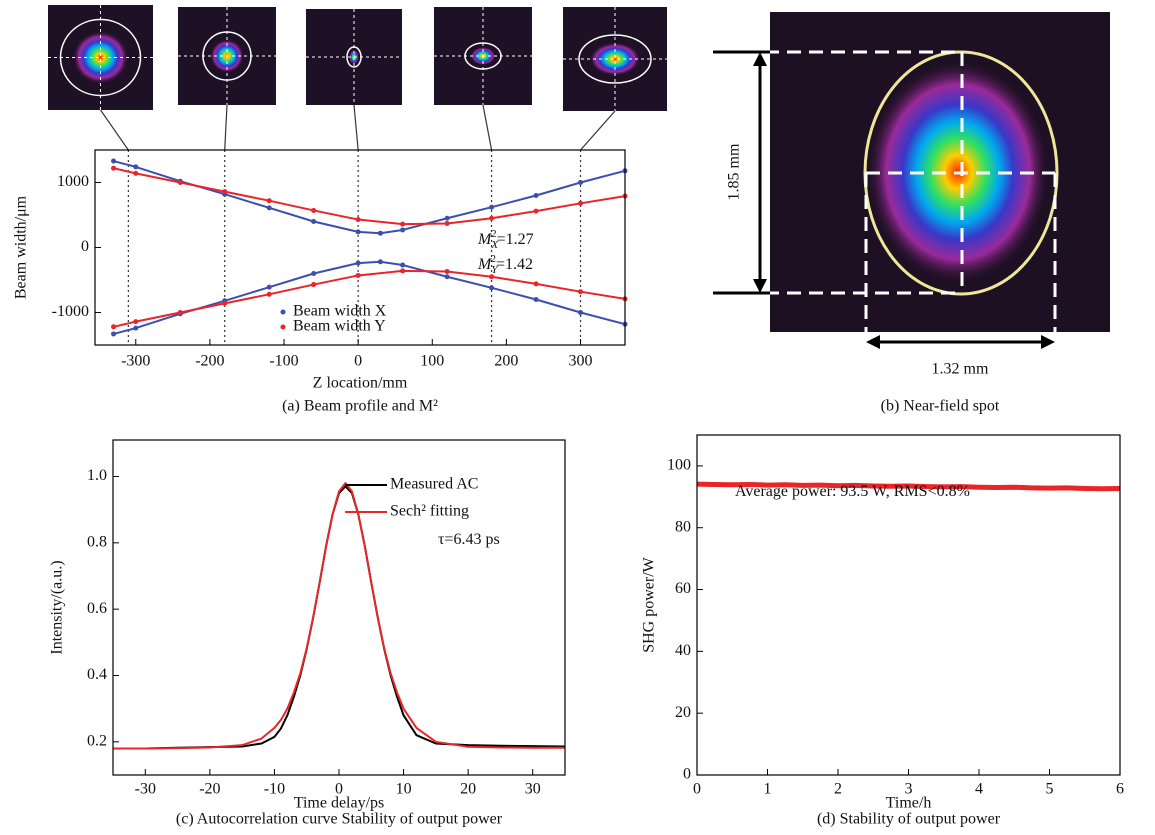 This screenshot has height=835, width=1155. Describe the element at coordinates (274, 789) in the screenshot. I see `x-tick-label: -10` at that location.